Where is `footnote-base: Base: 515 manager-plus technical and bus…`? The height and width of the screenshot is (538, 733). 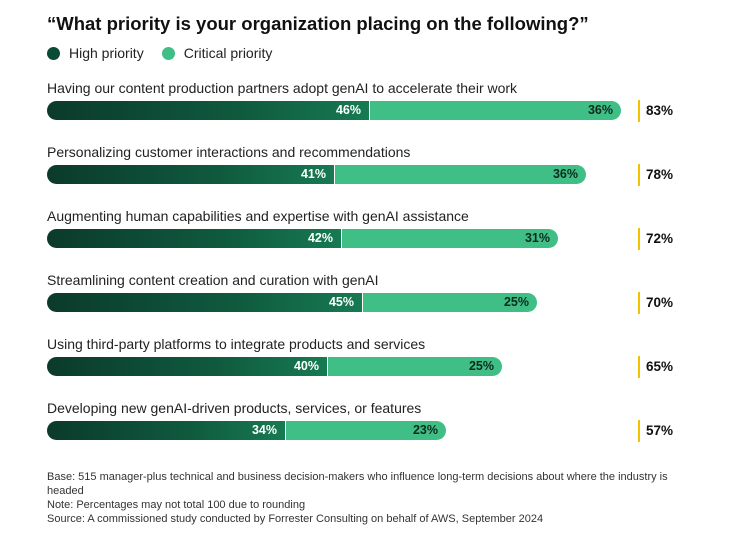 footnote-base: Base: 515 manager-plus technical and bus… is located at coordinates (357, 484).